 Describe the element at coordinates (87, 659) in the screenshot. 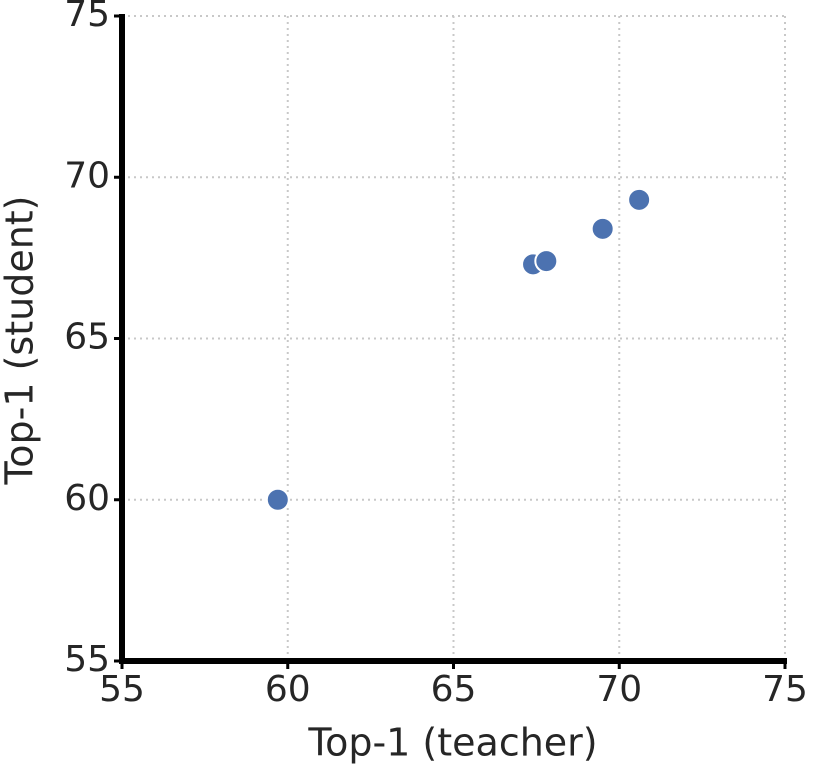

I see `y-tick-label: 55` at that location.